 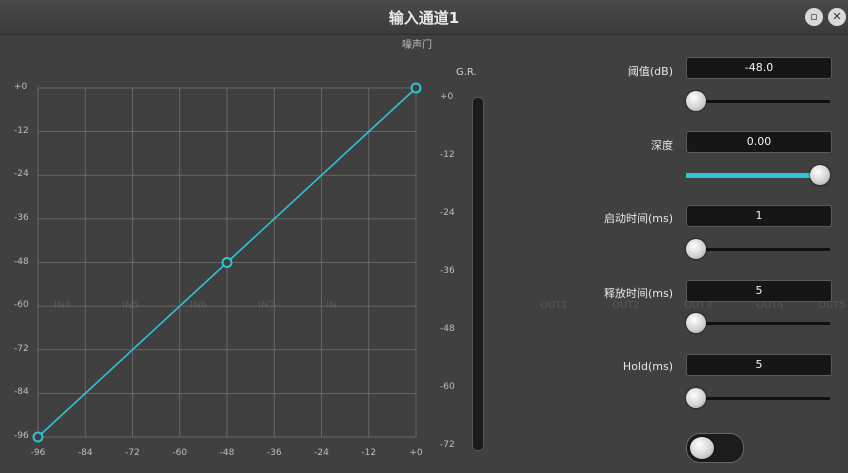 I want to click on depth-field: 0.00, so click(x=759, y=142).